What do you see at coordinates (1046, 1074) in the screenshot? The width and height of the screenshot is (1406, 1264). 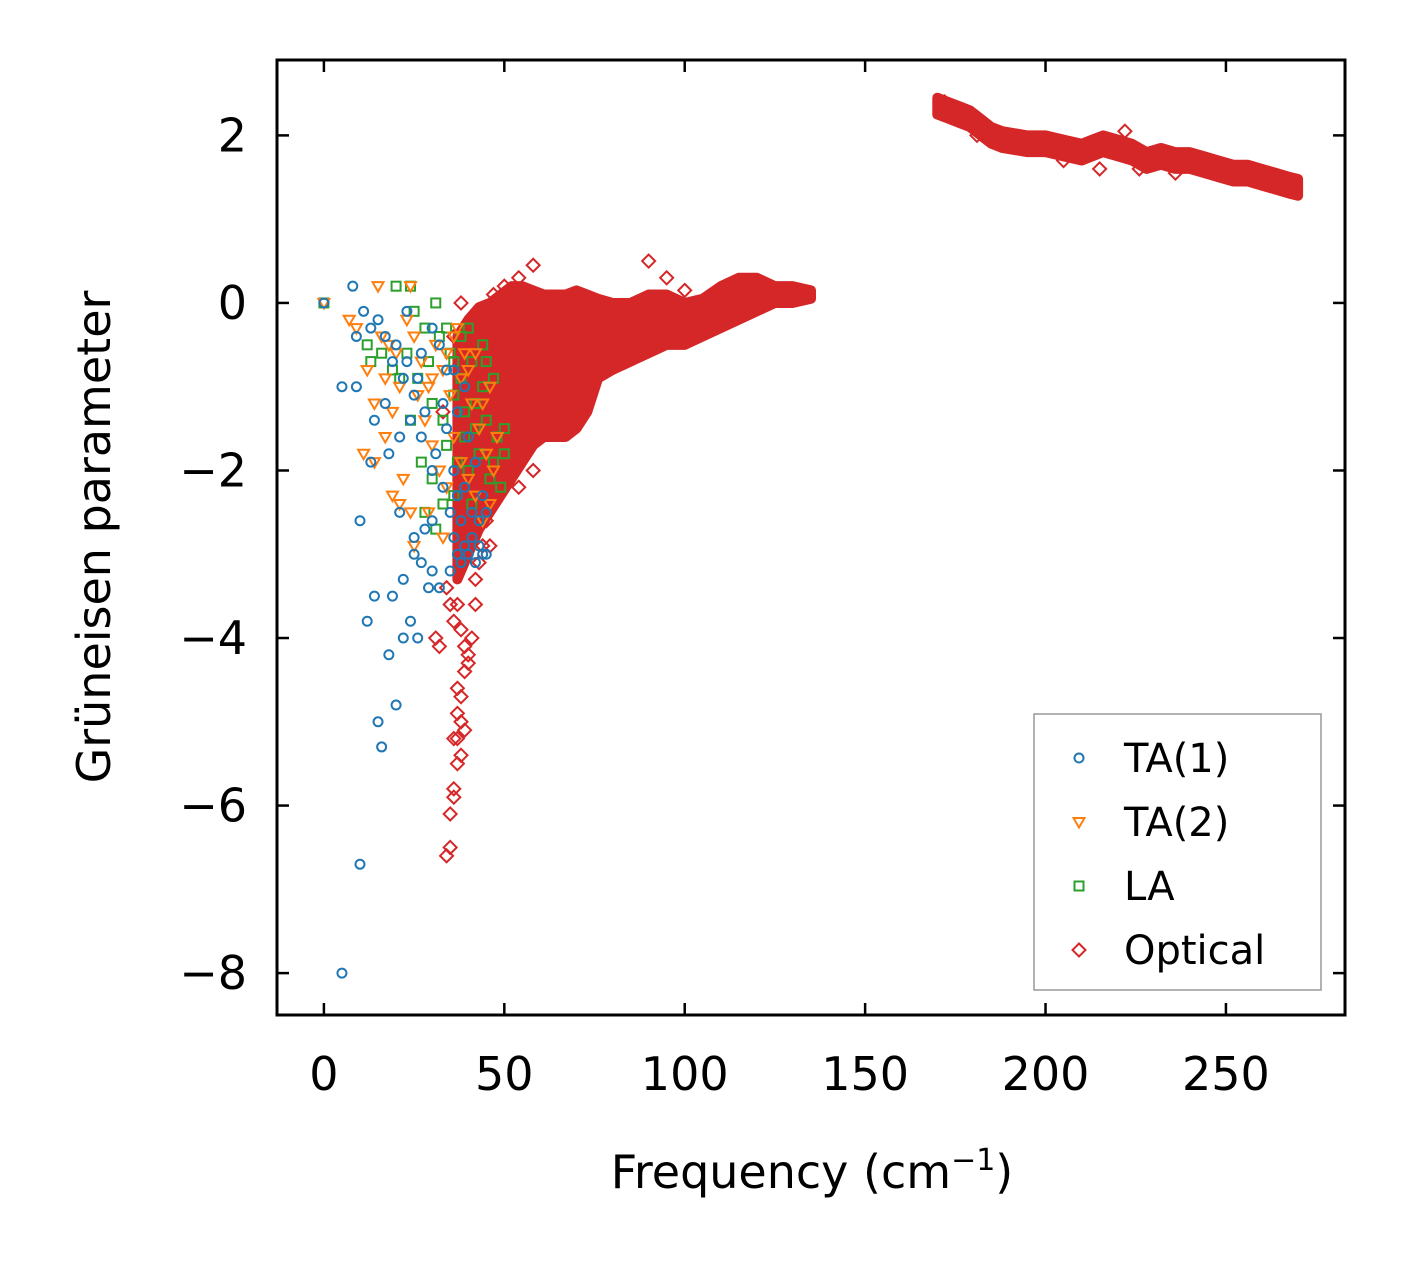 I see `x-tick-label: 200` at bounding box center [1046, 1074].